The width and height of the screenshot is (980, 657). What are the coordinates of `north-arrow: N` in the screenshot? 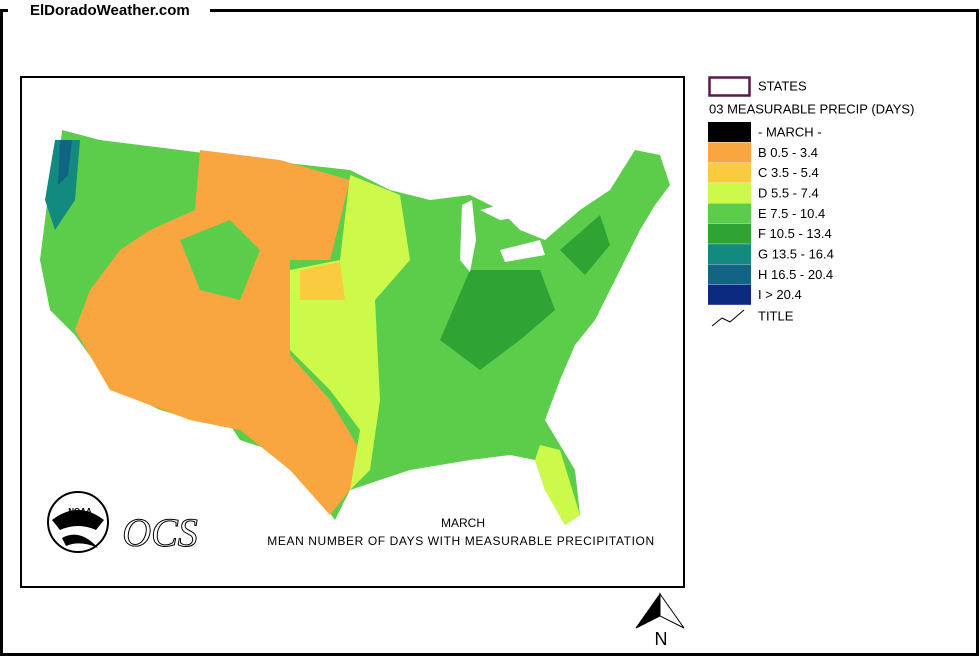 It's located at (660, 620).